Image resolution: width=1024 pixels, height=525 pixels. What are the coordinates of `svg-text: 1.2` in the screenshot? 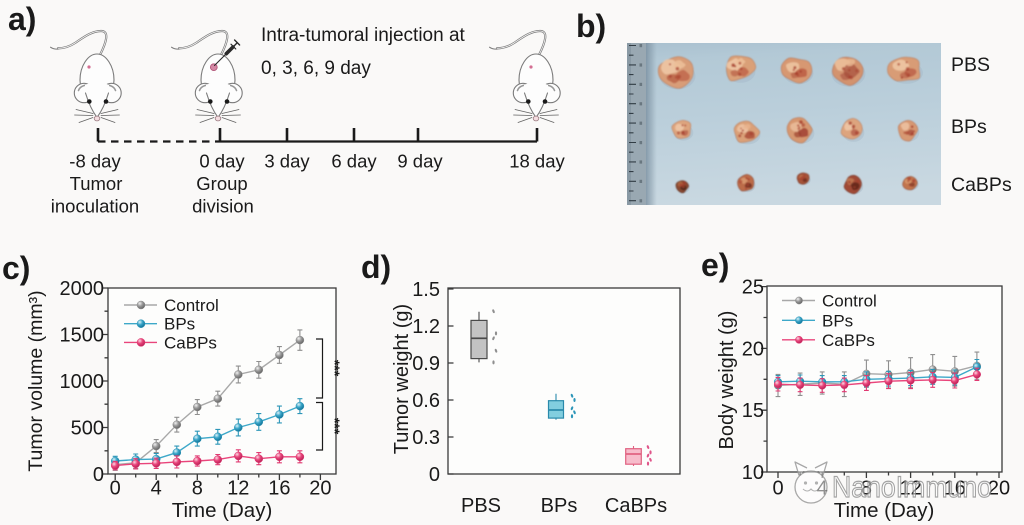 It's located at (426, 327).